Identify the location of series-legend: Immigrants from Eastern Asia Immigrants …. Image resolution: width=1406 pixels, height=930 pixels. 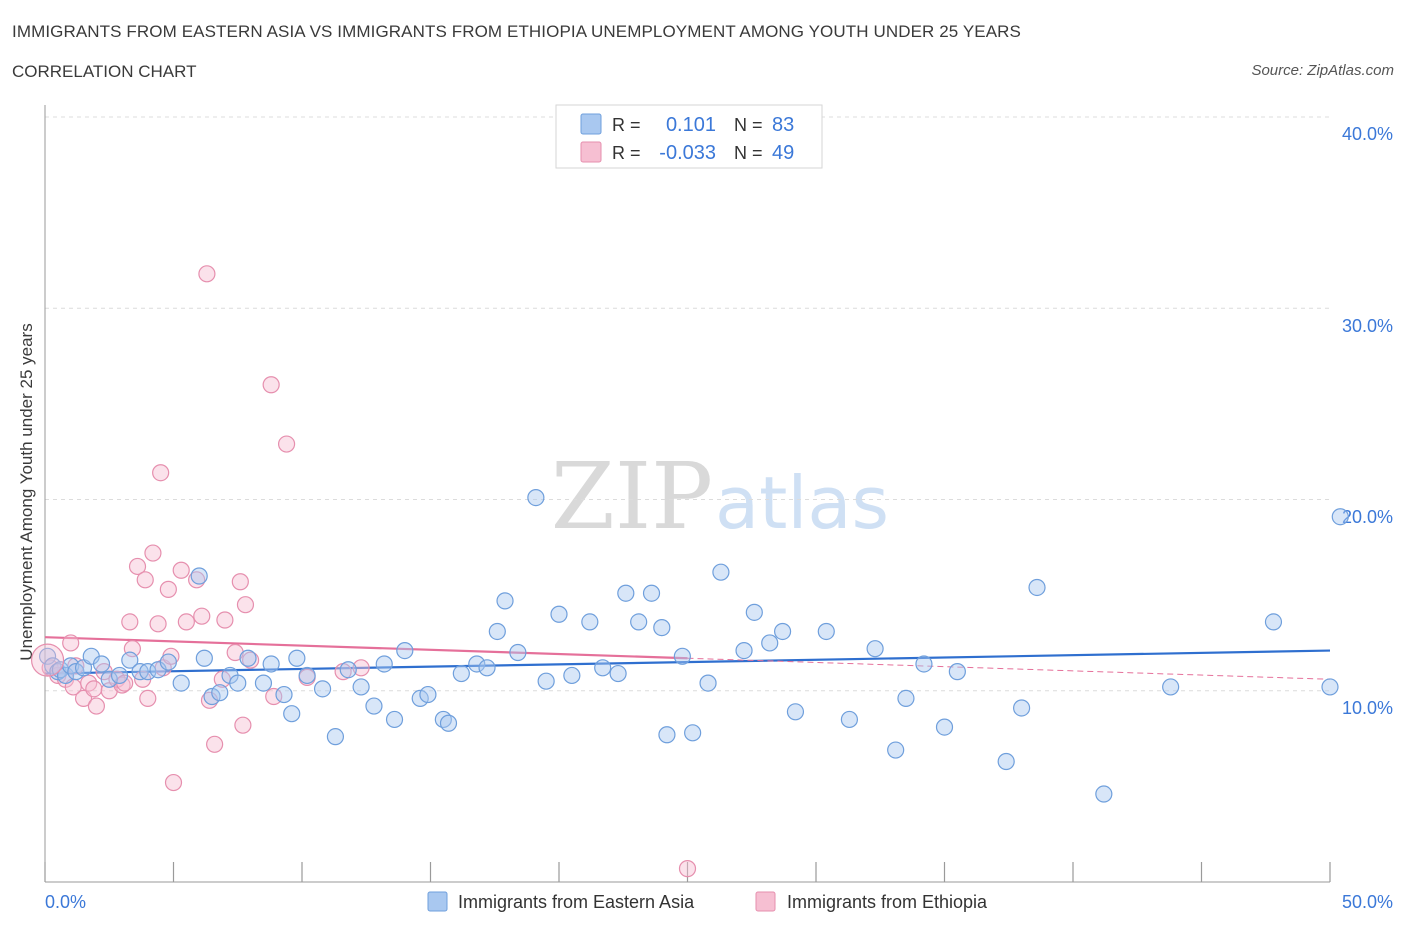
(707, 901).